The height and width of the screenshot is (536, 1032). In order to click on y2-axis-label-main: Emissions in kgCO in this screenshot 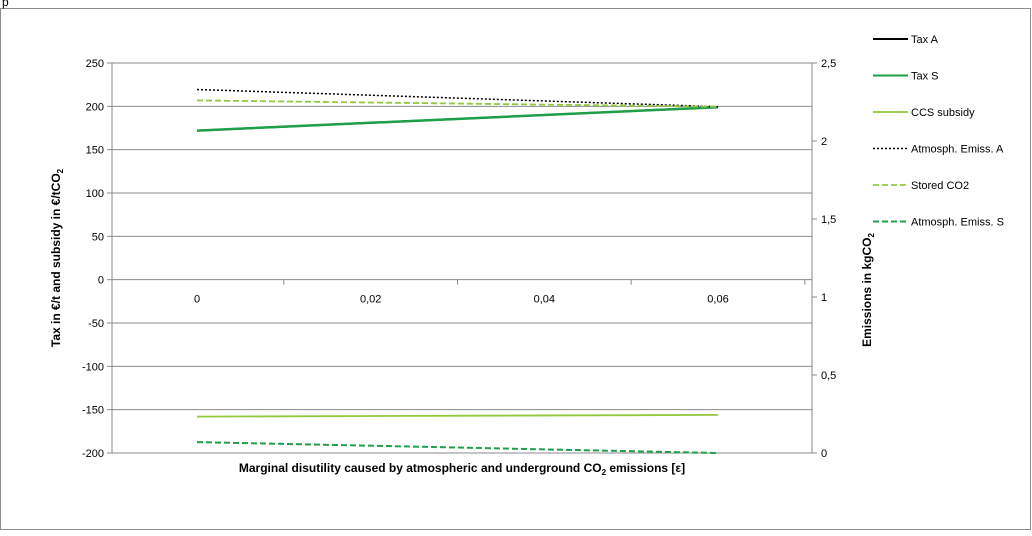, I will do `click(867, 292)`.